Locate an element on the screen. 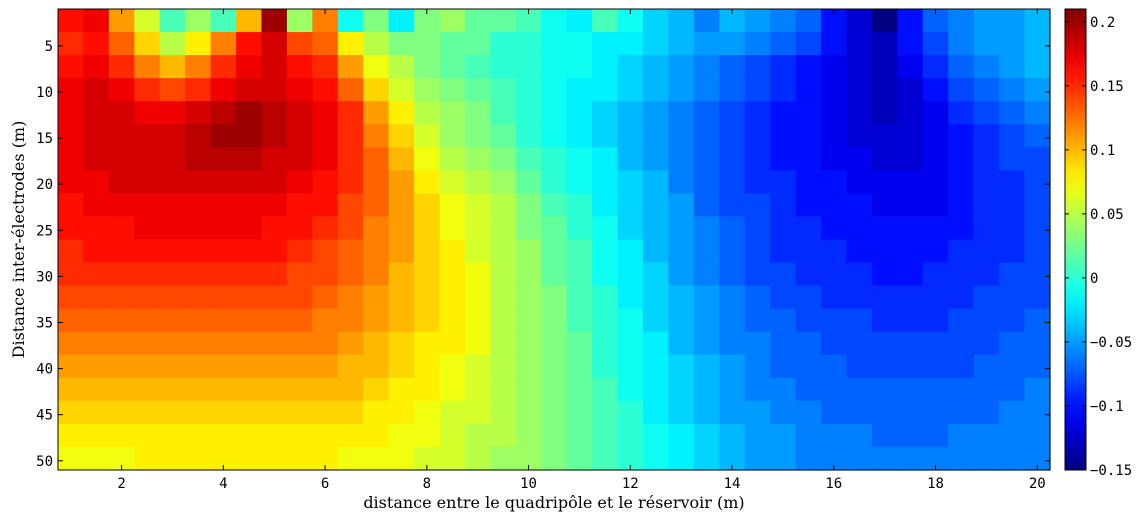 This screenshot has height=518, width=1146. y-tick-label: 5 is located at coordinates (49, 47).